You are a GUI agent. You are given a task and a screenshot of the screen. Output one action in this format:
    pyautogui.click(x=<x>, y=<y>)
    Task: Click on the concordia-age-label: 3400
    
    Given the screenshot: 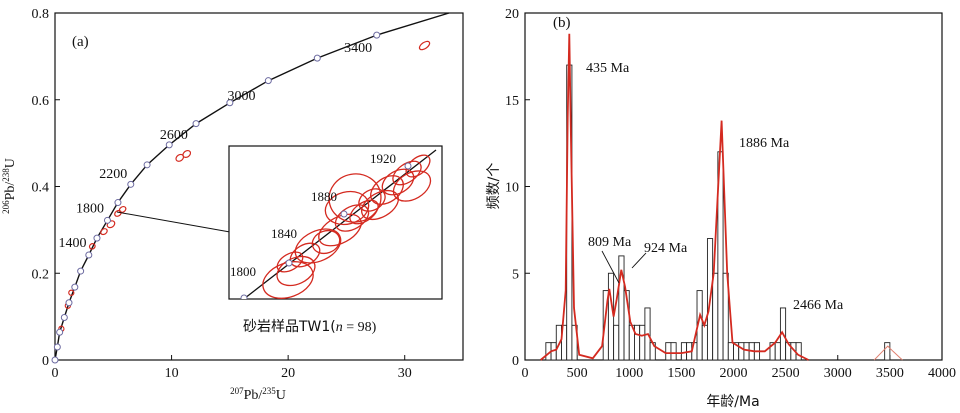 What is the action you would take?
    pyautogui.click(x=358, y=48)
    